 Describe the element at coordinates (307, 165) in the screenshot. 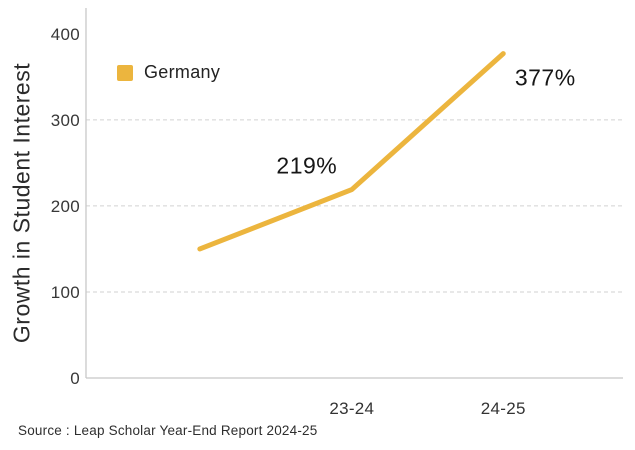

I see `data-point-label-219pct: 219%` at that location.